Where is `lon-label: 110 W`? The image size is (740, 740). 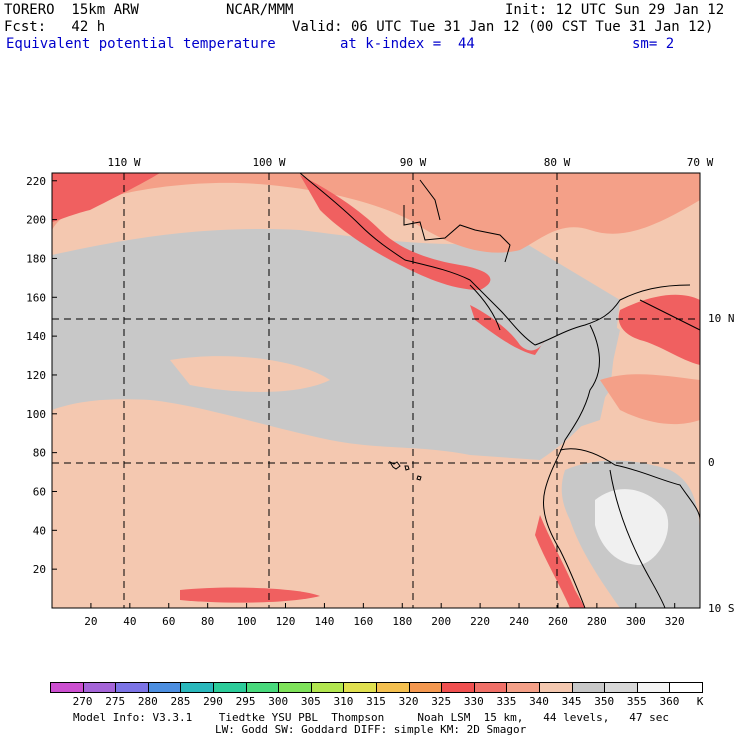
lon-label: 110 W is located at coordinates (123, 162).